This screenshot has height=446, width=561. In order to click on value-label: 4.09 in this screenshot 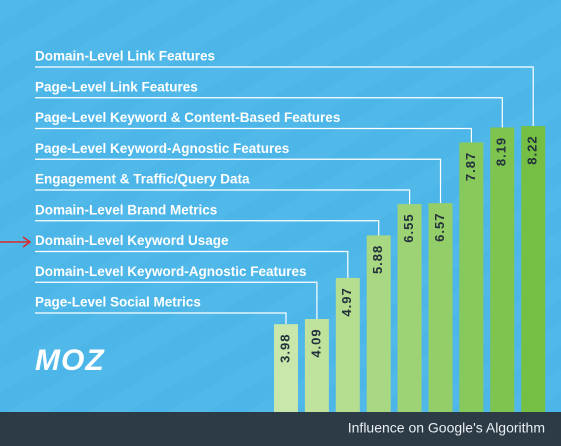, I will do `click(315, 342)`.